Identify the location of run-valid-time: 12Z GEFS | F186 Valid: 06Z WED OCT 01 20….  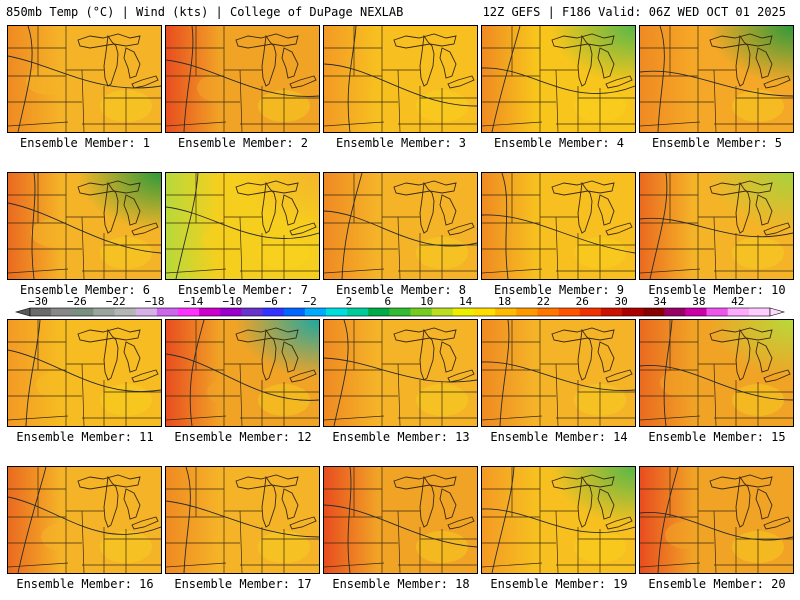
(634, 12).